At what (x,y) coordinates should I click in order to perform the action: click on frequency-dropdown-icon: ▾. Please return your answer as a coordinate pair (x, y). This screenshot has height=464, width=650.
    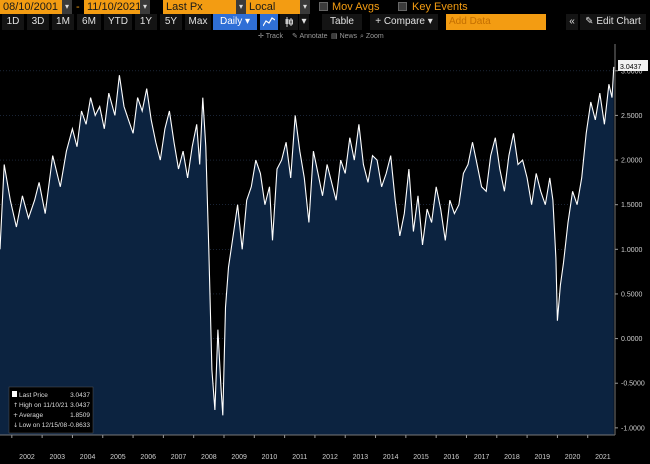
    Looking at the image, I should click on (247, 21).